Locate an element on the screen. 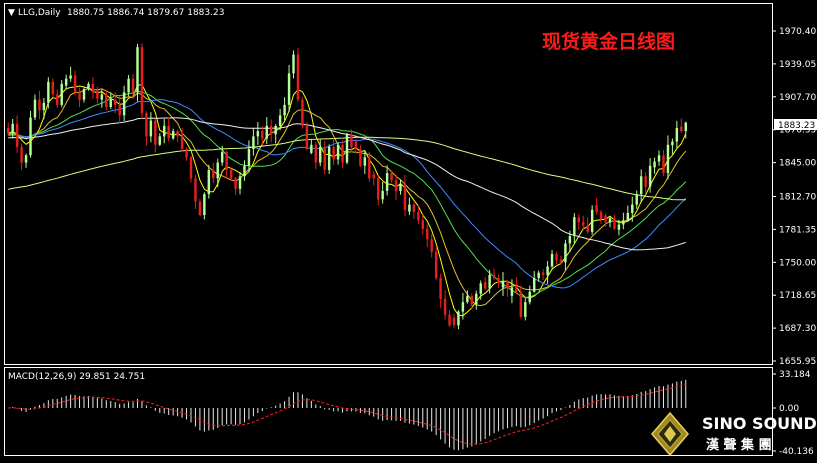 This screenshot has width=817, height=463. macd-signal-line is located at coordinates (347, 414).